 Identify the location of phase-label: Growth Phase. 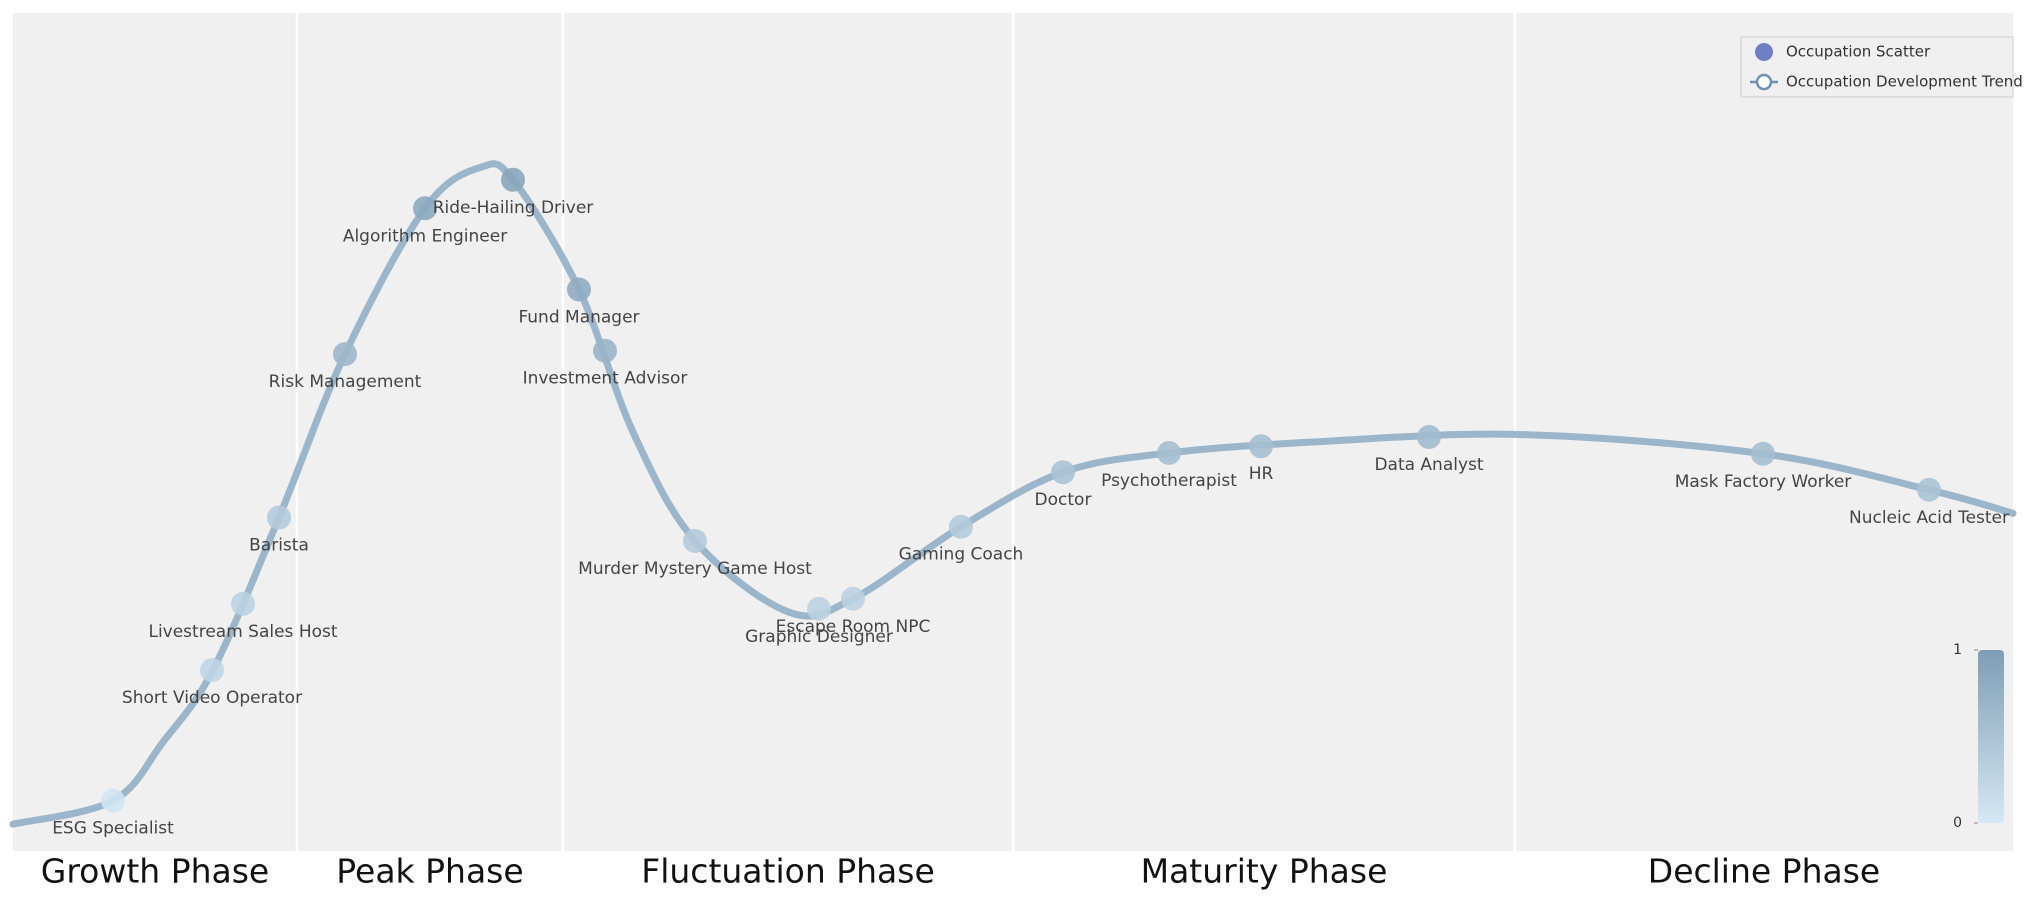
(155, 871).